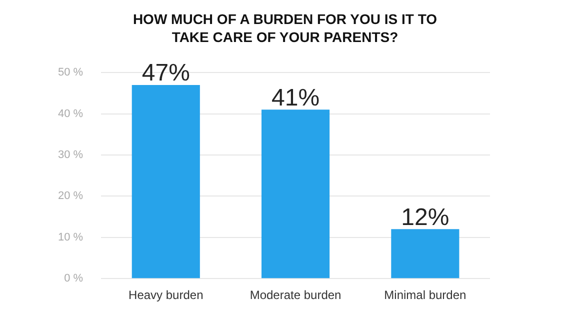 The width and height of the screenshot is (570, 331). Describe the element at coordinates (71, 237) in the screenshot. I see `y-tick-label: 10 %` at that location.